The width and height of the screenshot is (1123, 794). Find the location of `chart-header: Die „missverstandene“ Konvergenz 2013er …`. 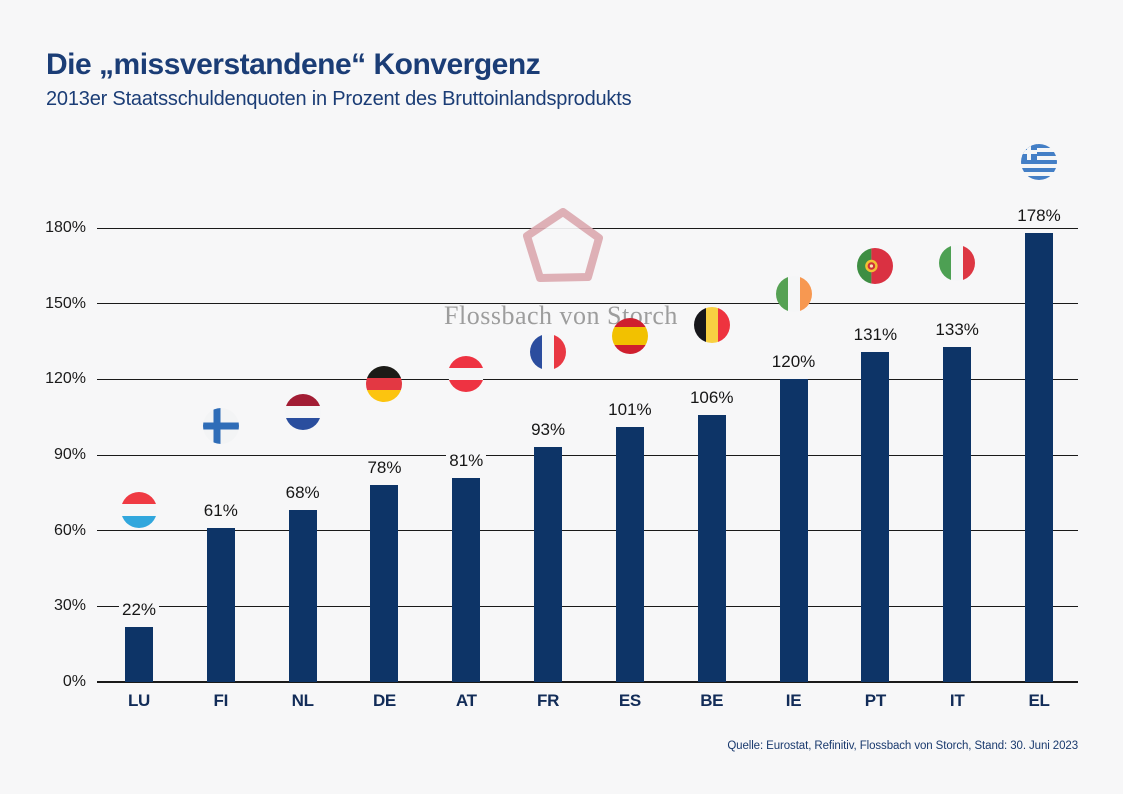

chart-header: Die „missverstandene“ Konvergenz 2013er … is located at coordinates (339, 79).